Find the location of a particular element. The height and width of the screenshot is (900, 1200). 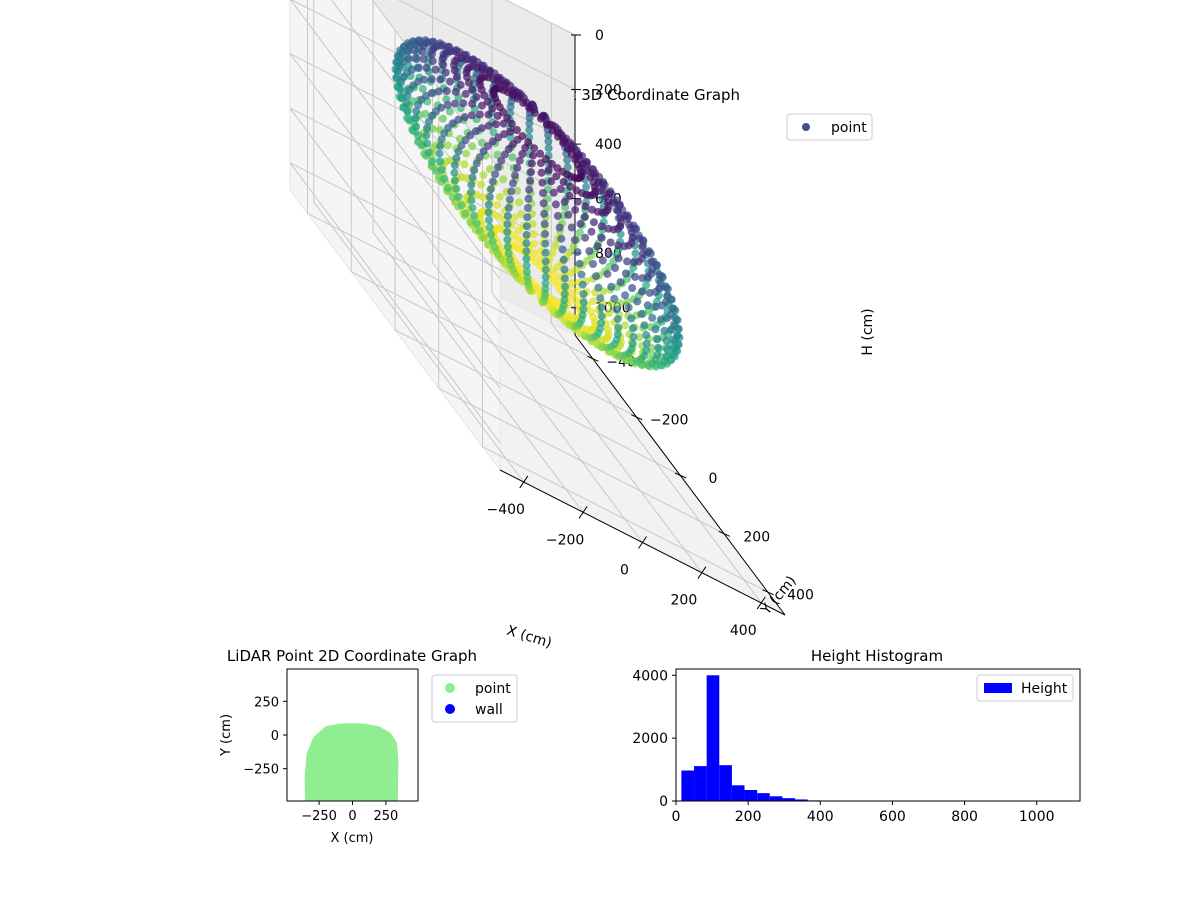

chart2d-plot is located at coordinates (351, 762).